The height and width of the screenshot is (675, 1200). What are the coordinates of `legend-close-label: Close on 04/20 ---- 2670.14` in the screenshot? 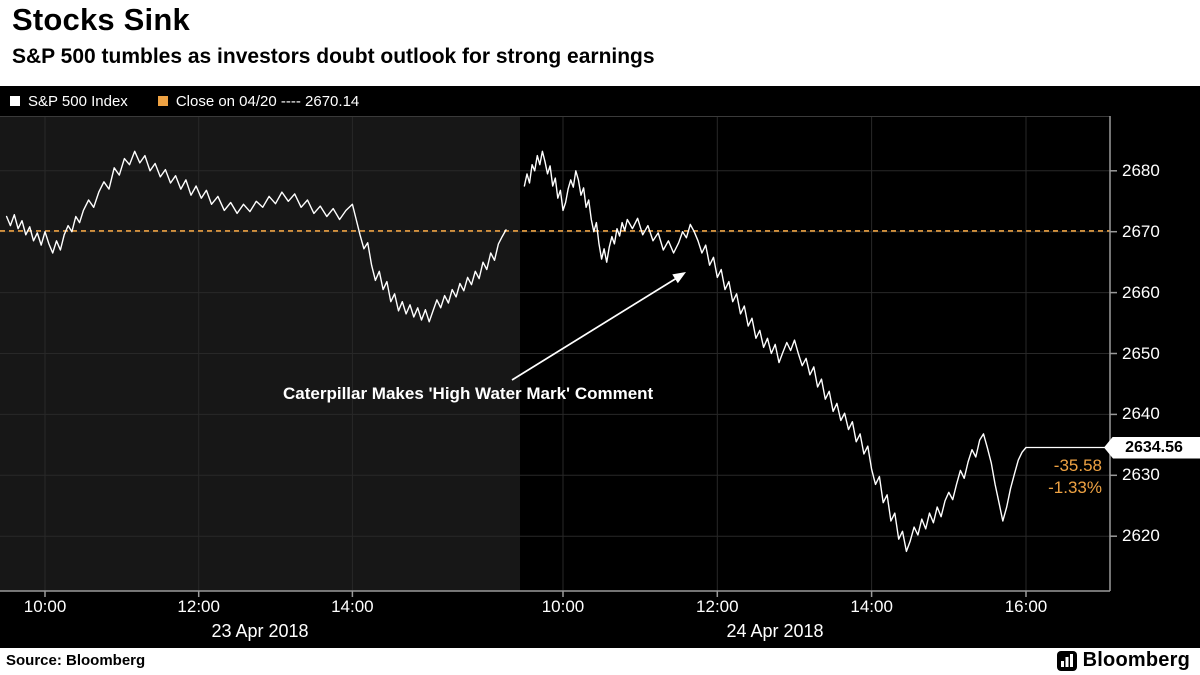 It's located at (267, 101).